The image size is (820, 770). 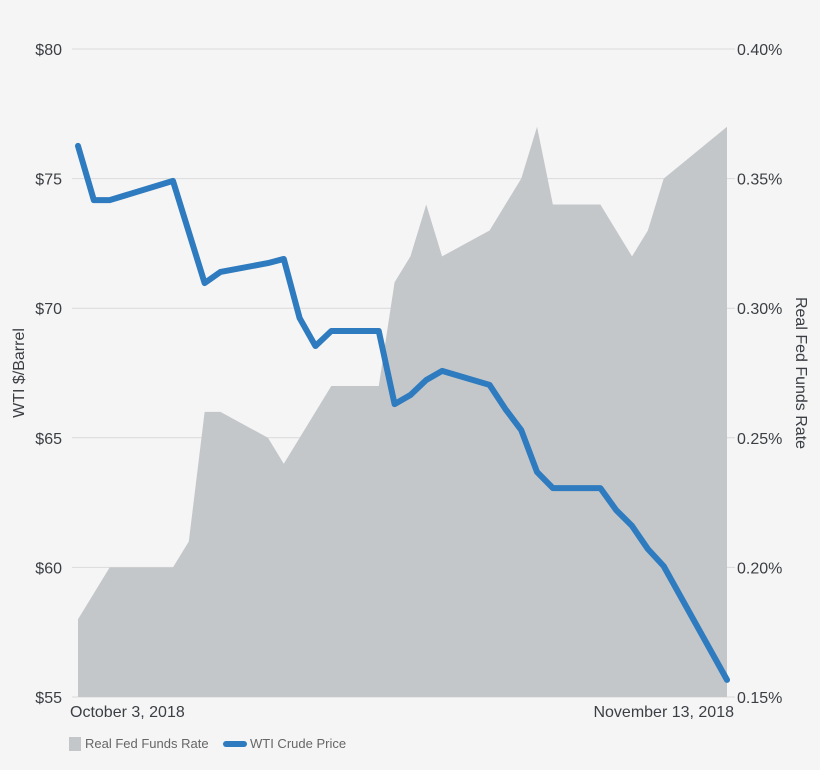 What do you see at coordinates (298, 743) in the screenshot?
I see `legend-label: WTI Crude Price` at bounding box center [298, 743].